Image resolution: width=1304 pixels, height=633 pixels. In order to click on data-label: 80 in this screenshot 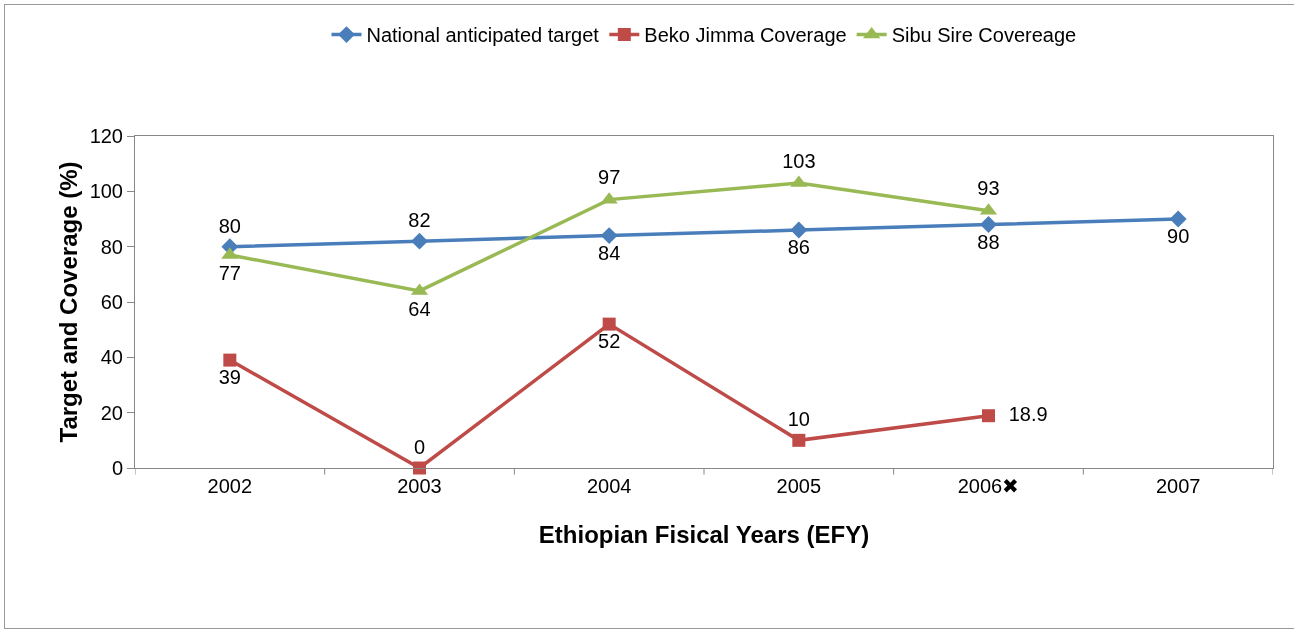, I will do `click(230, 225)`.